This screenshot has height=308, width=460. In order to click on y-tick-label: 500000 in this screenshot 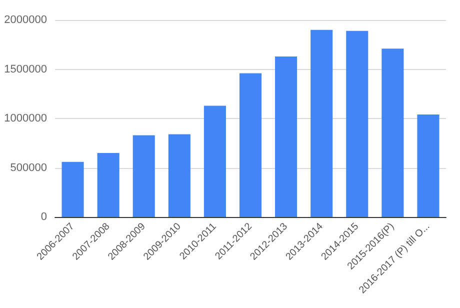, I will do `click(28, 168)`.